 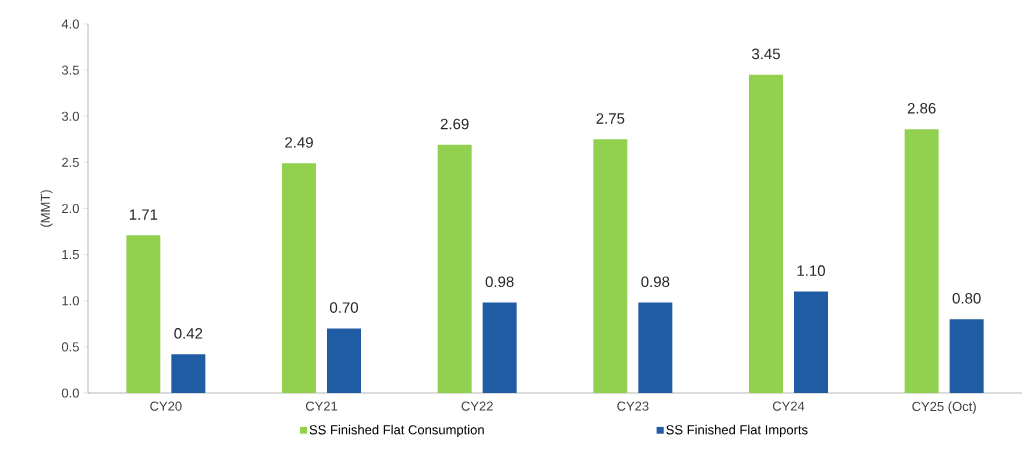 I want to click on x-tick-label: CY22, so click(x=477, y=406).